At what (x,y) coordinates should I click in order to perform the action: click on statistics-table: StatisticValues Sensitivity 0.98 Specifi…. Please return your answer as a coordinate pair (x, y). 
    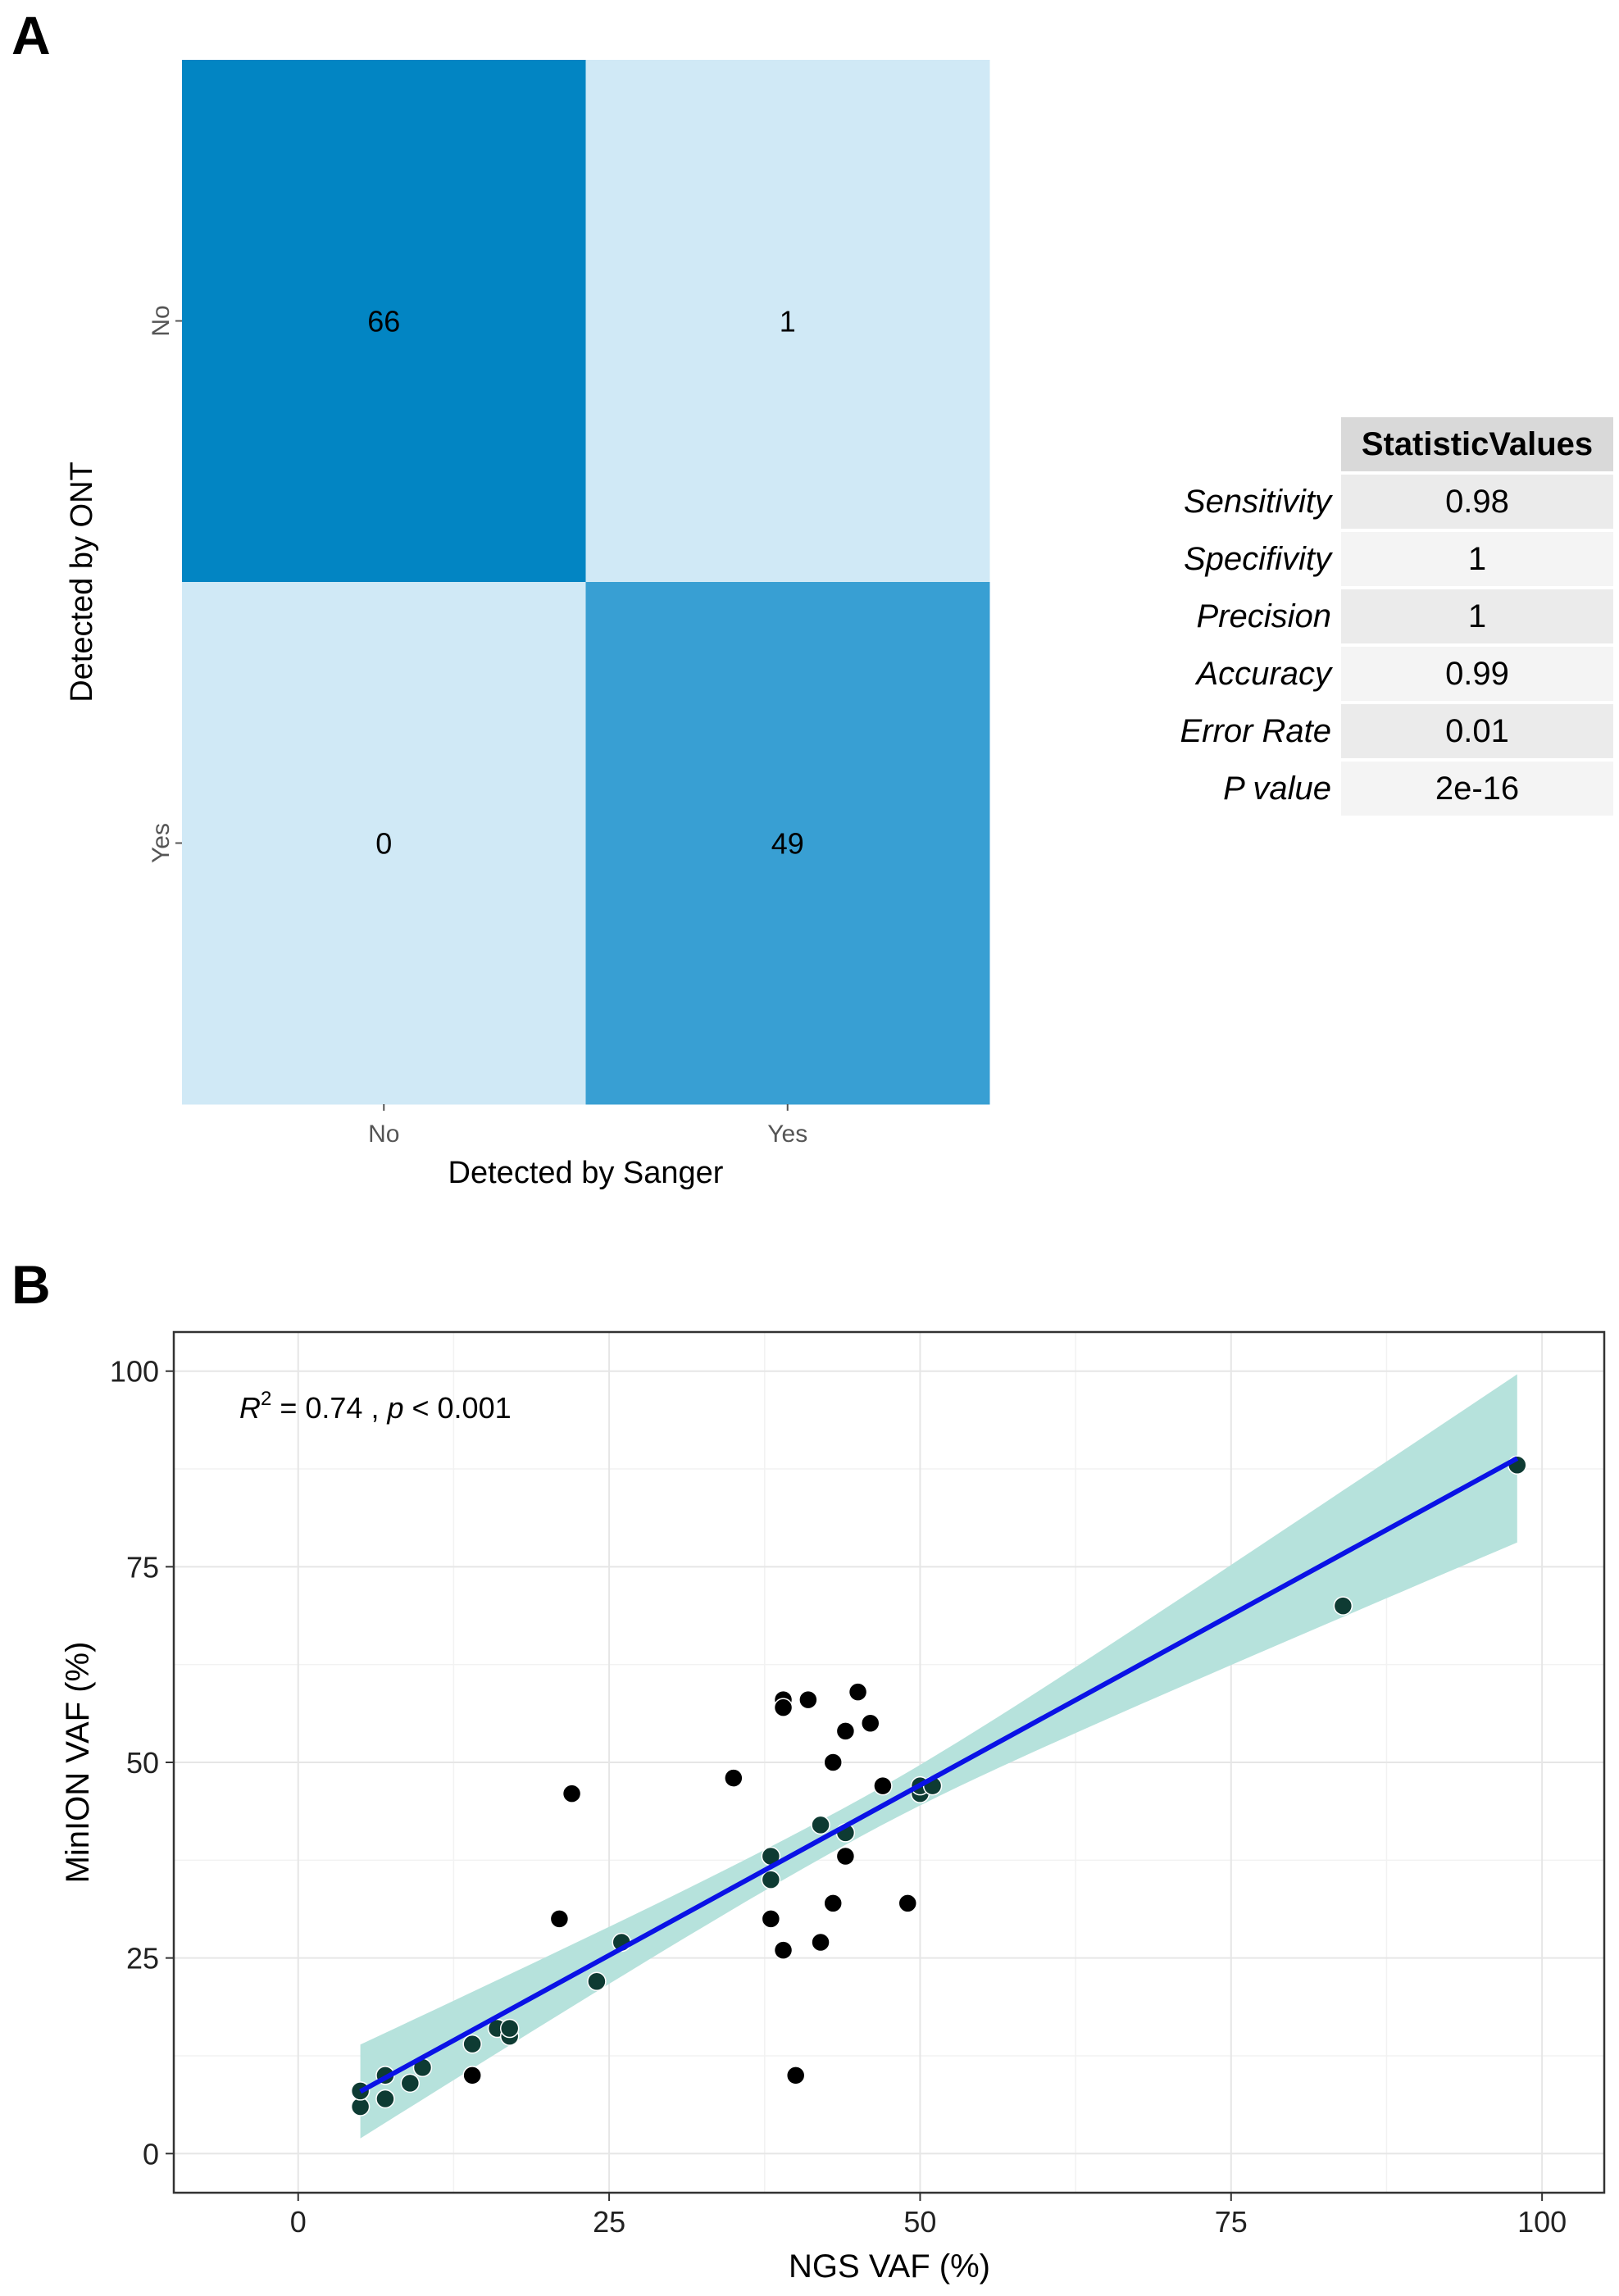
    Looking at the image, I should click on (1374, 616).